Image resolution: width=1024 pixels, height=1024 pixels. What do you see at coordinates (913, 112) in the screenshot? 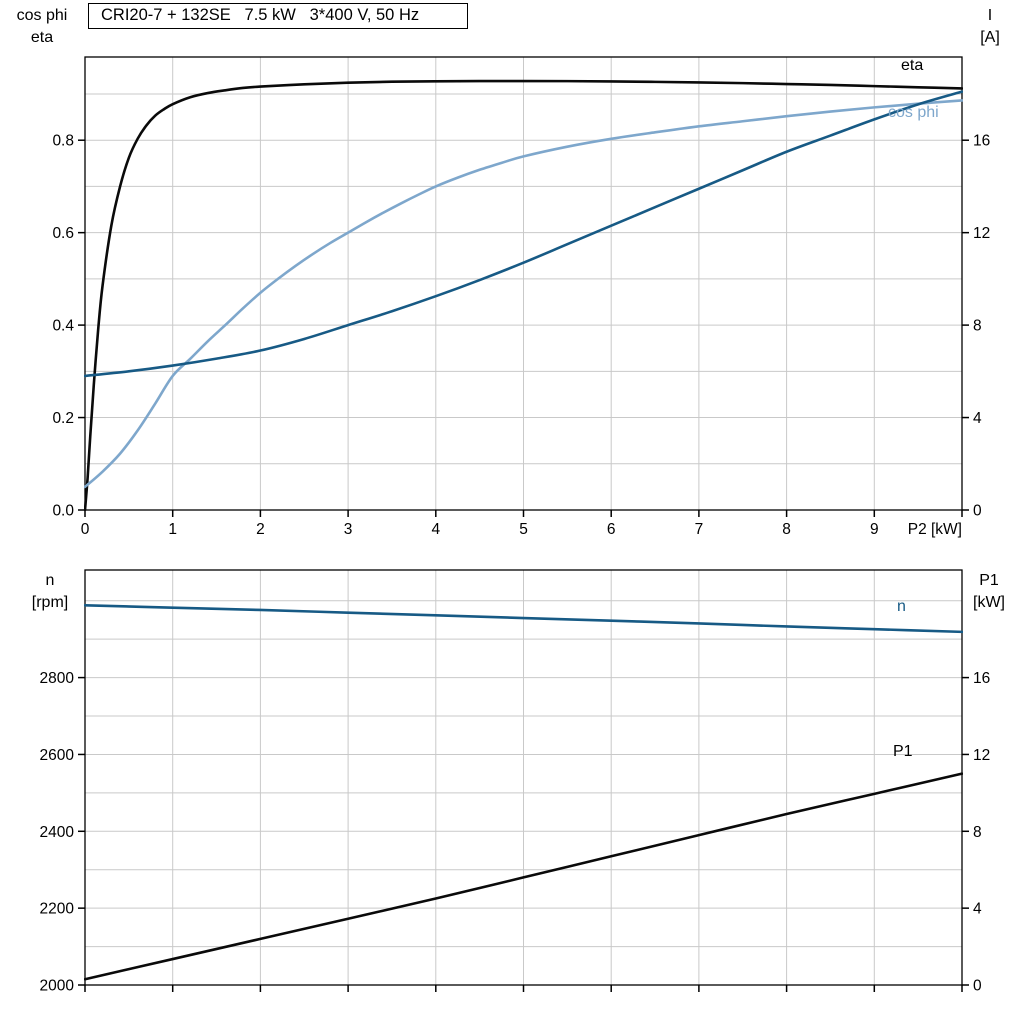
I see `cos-phi-curve-label: cos phi` at bounding box center [913, 112].